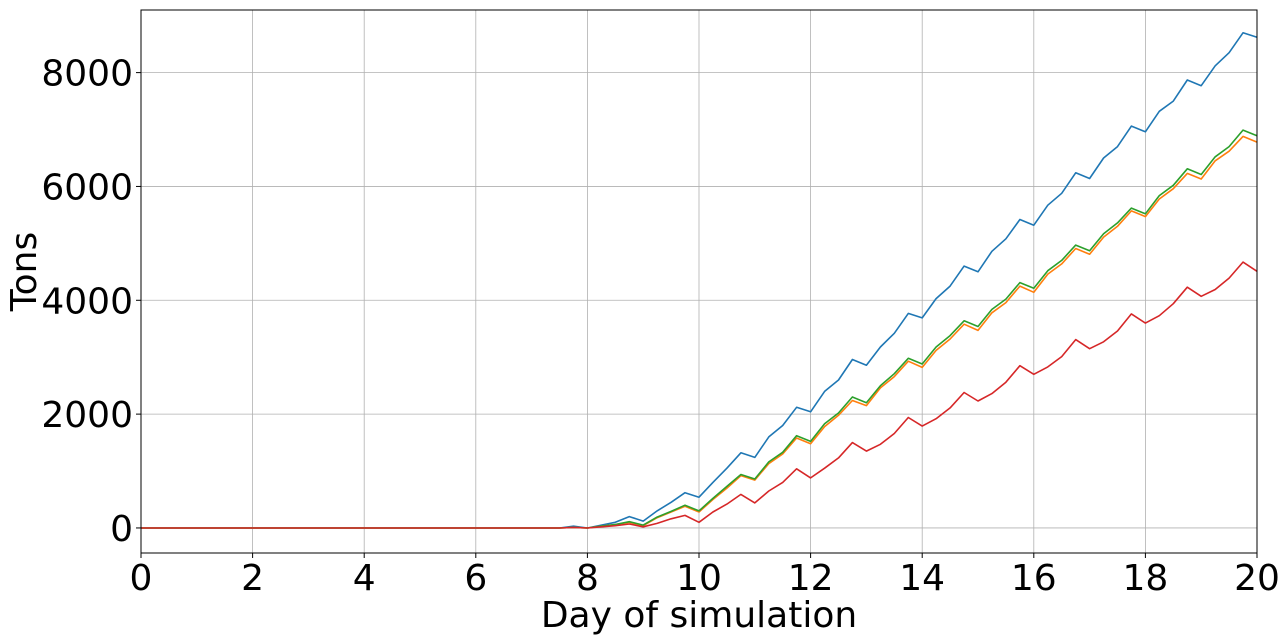  I want to click on x-tick-label: 20, so click(1257, 578).